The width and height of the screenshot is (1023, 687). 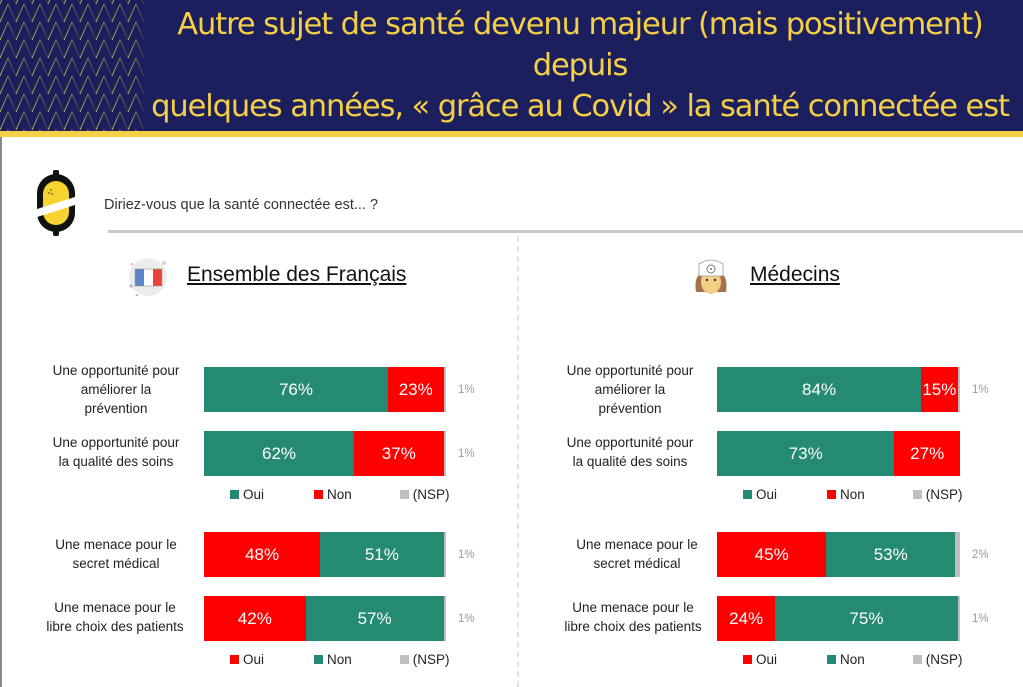 I want to click on bar-segment-oui: 48%, so click(x=262, y=554).